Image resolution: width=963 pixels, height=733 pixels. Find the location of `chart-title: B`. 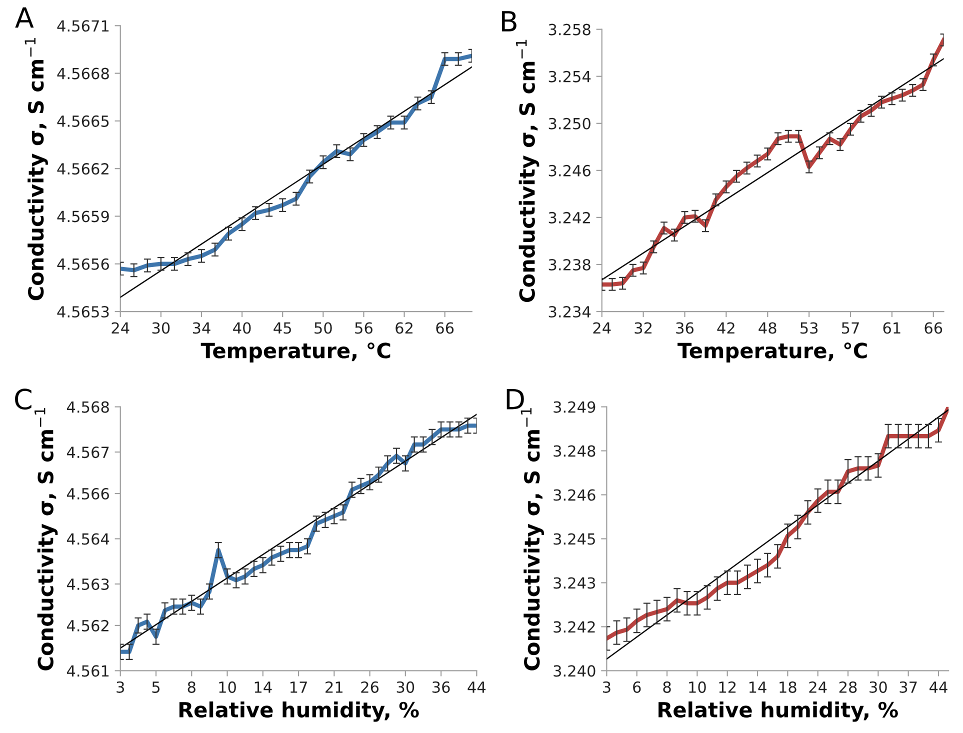

chart-title: B is located at coordinates (509, 21).